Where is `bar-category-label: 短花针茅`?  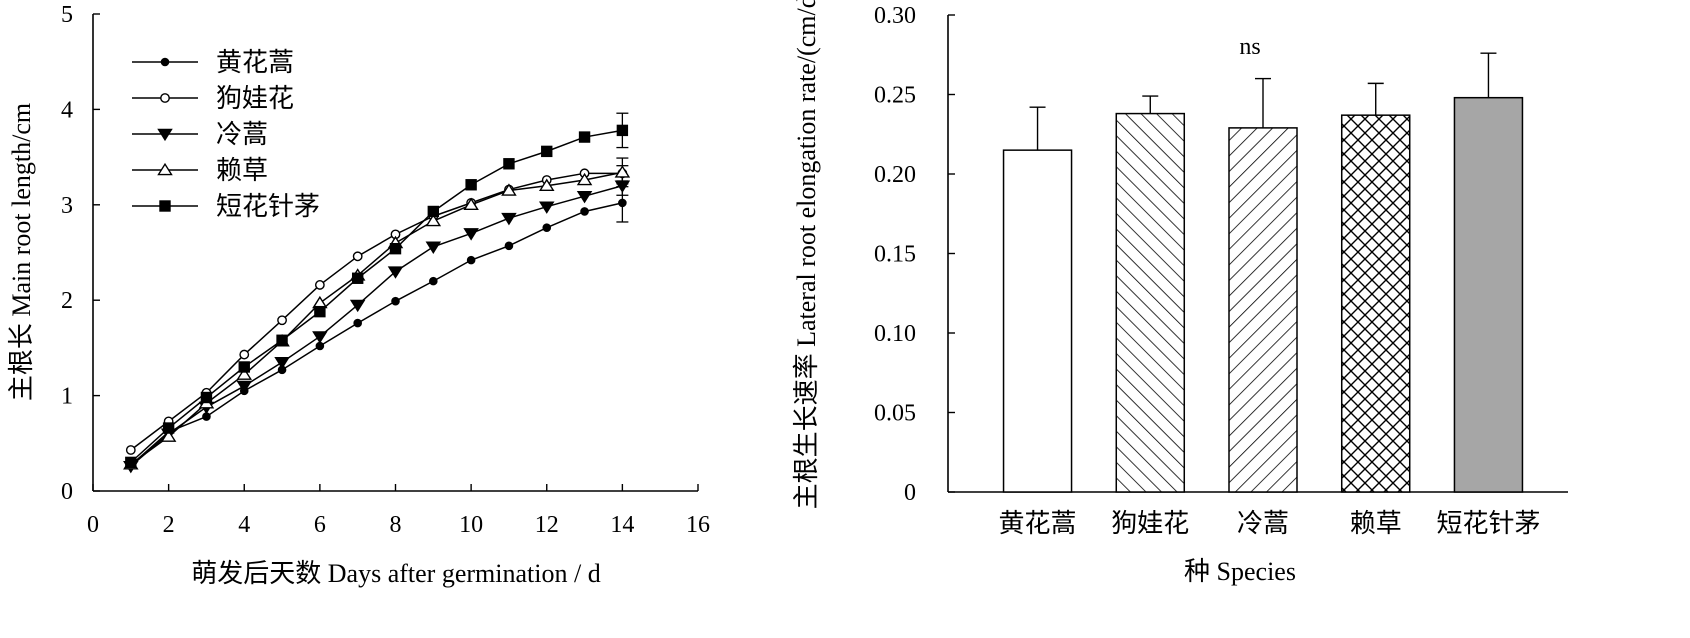 bar-category-label: 短花针茅 is located at coordinates (1488, 523).